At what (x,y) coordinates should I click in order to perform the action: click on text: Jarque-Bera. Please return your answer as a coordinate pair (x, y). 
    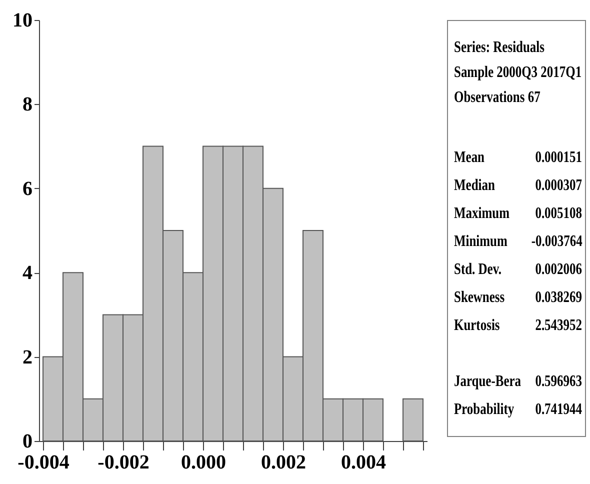
    Looking at the image, I should click on (488, 382).